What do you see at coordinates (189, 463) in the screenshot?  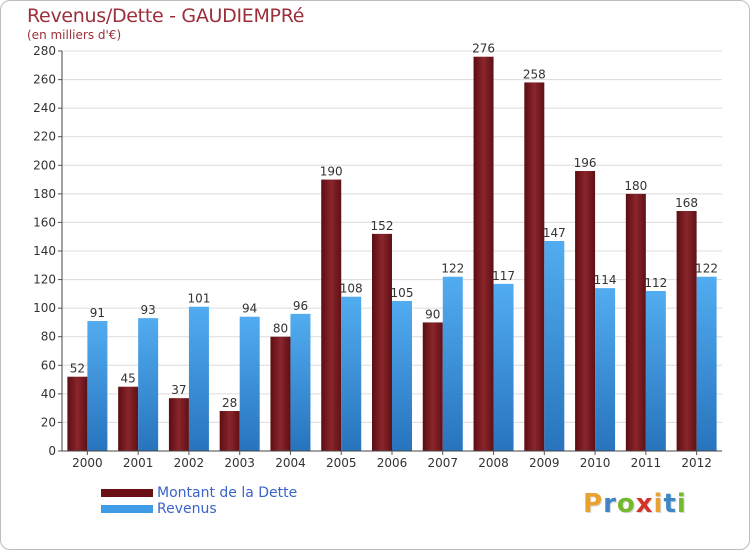 I see `x-tick-label: 2002` at bounding box center [189, 463].